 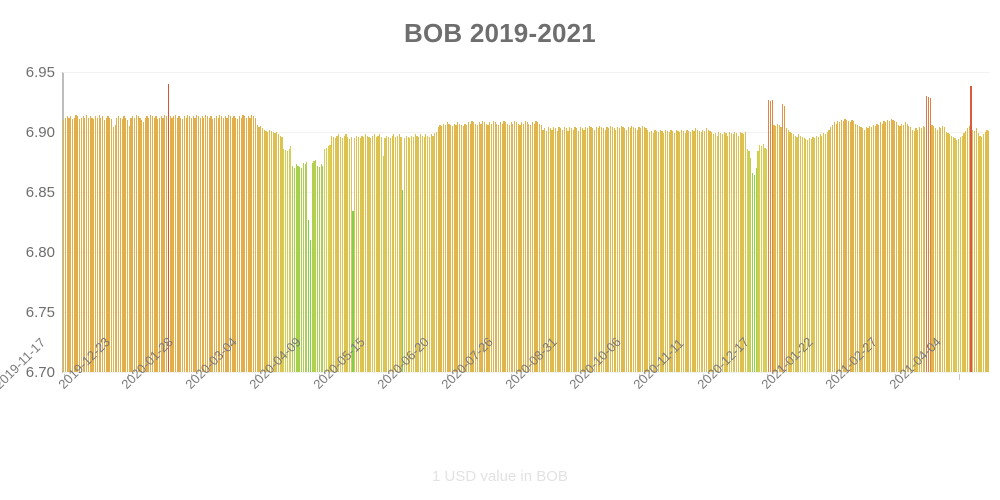 What do you see at coordinates (40, 72) in the screenshot?
I see `y-axis-tick-label: 6.95` at bounding box center [40, 72].